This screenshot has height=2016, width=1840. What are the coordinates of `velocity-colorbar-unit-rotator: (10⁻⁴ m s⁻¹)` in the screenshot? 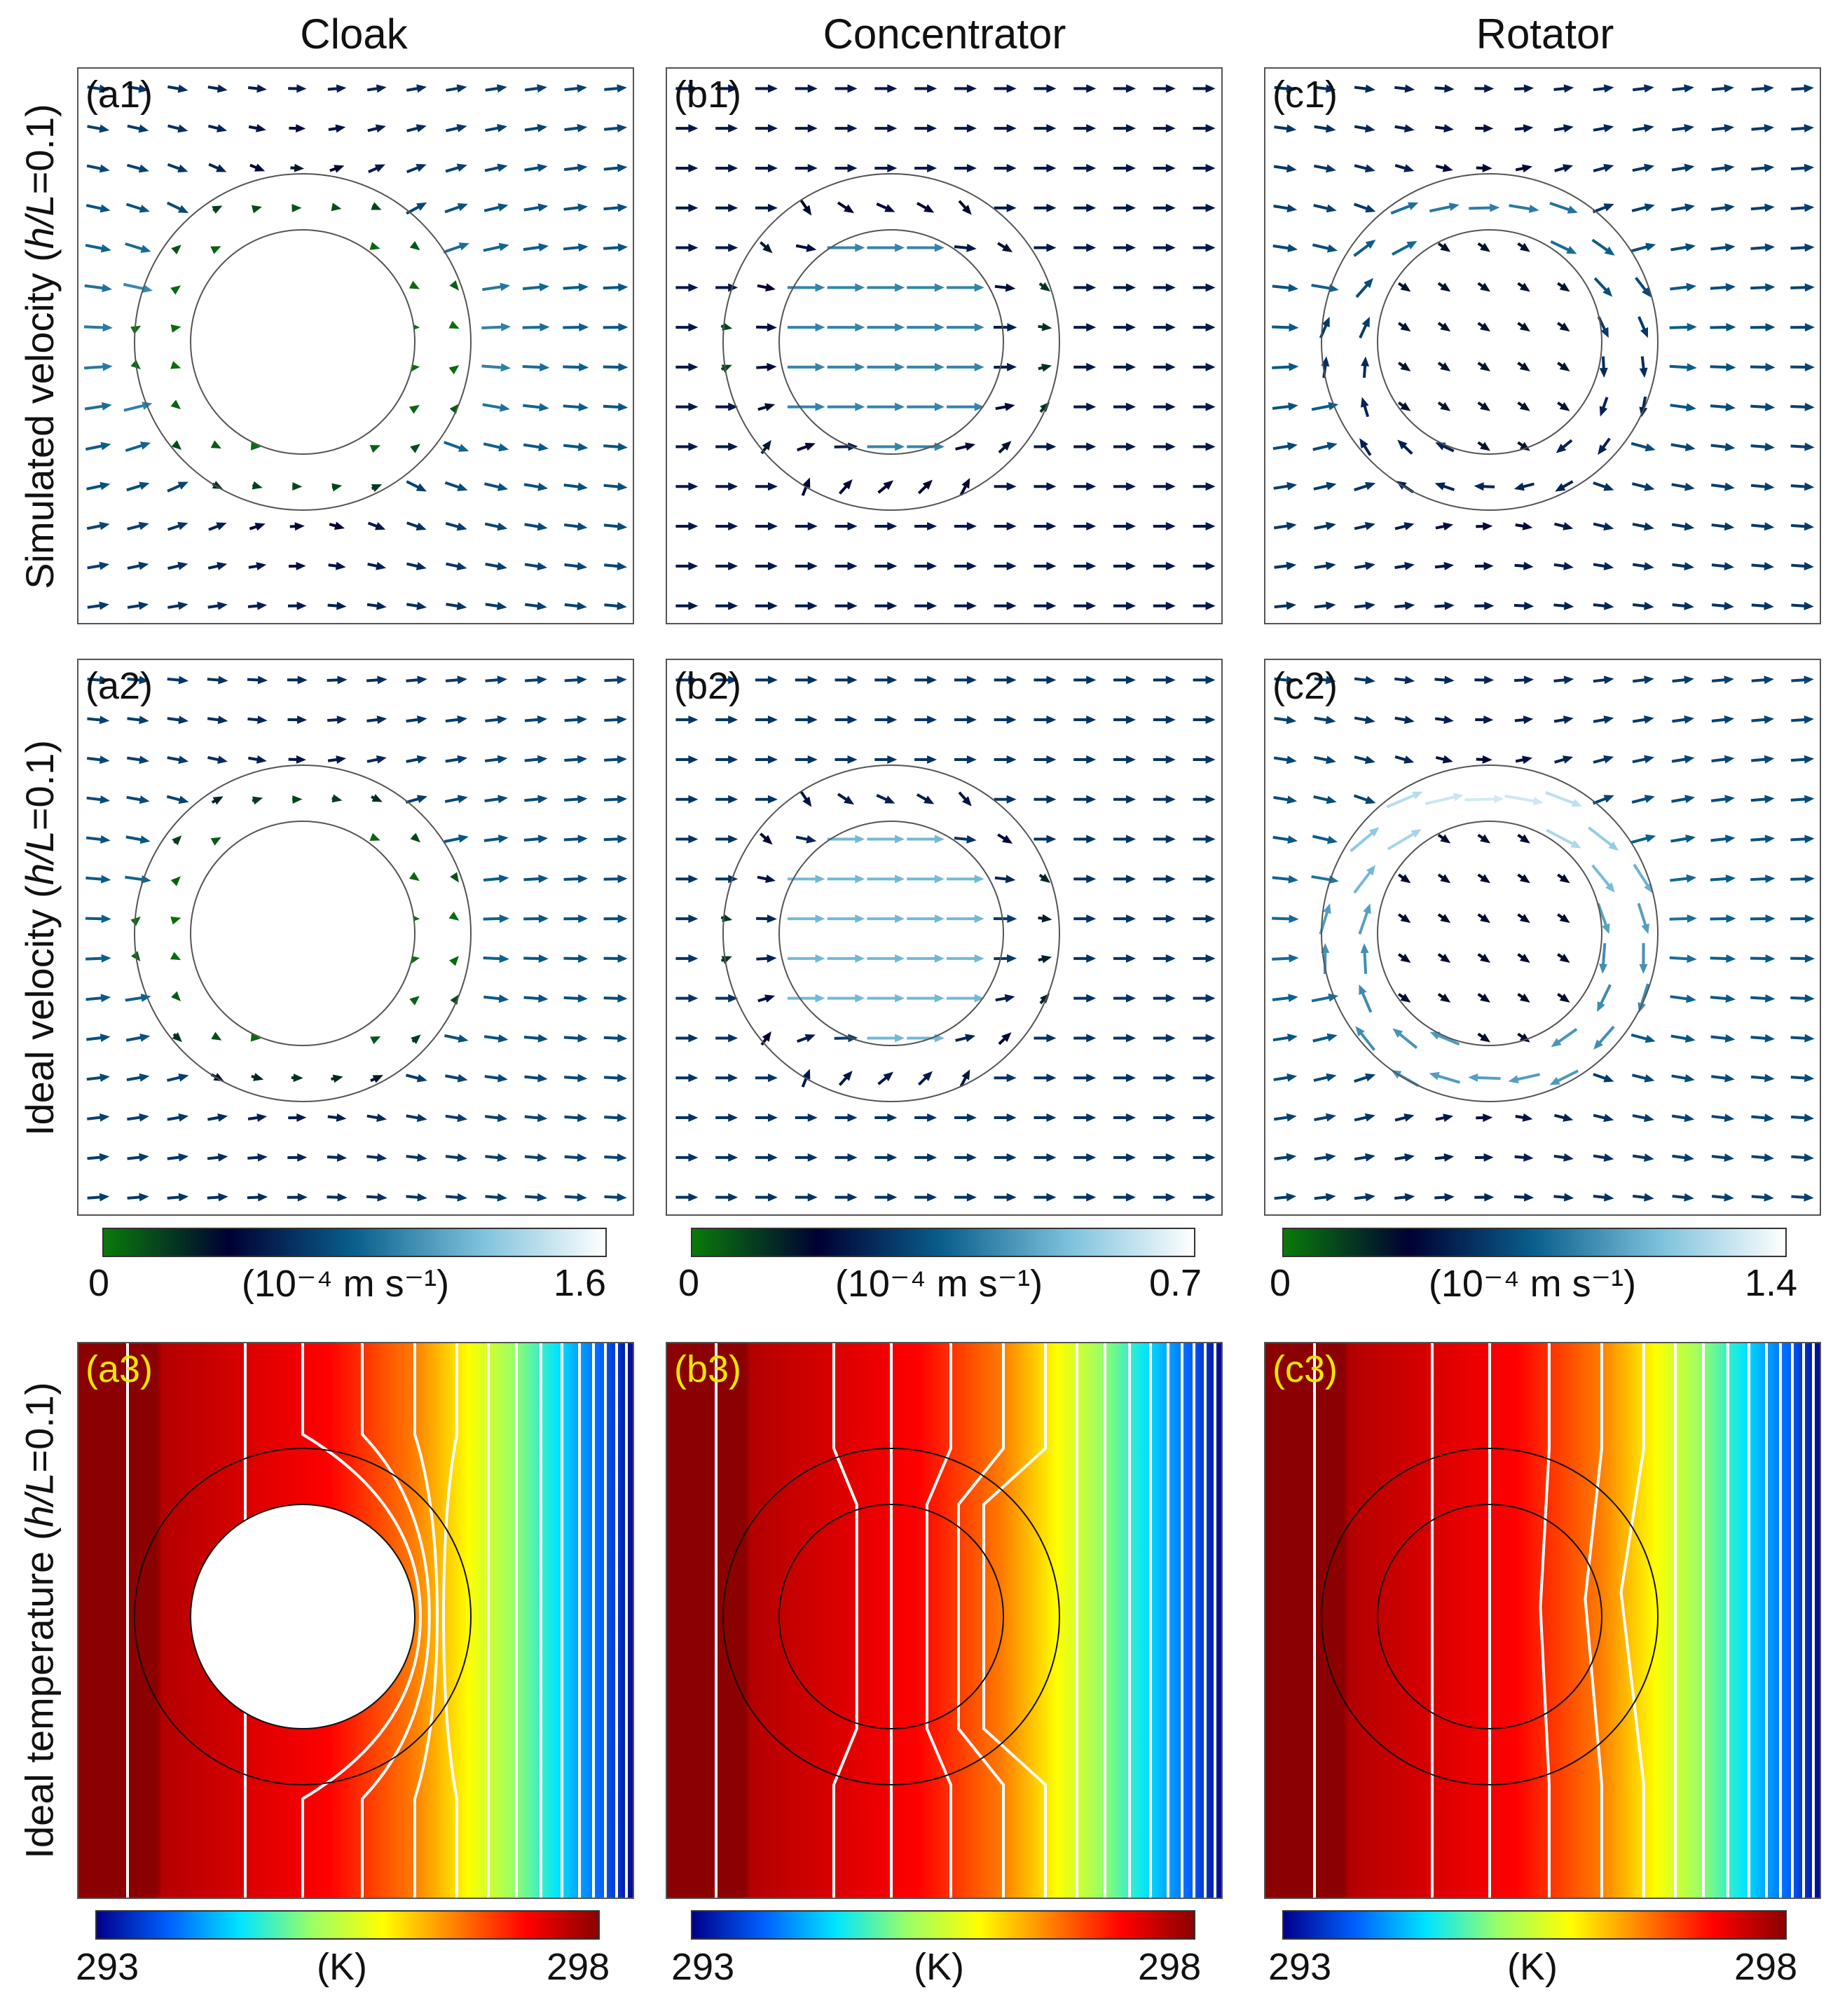 It's located at (1532, 1284).